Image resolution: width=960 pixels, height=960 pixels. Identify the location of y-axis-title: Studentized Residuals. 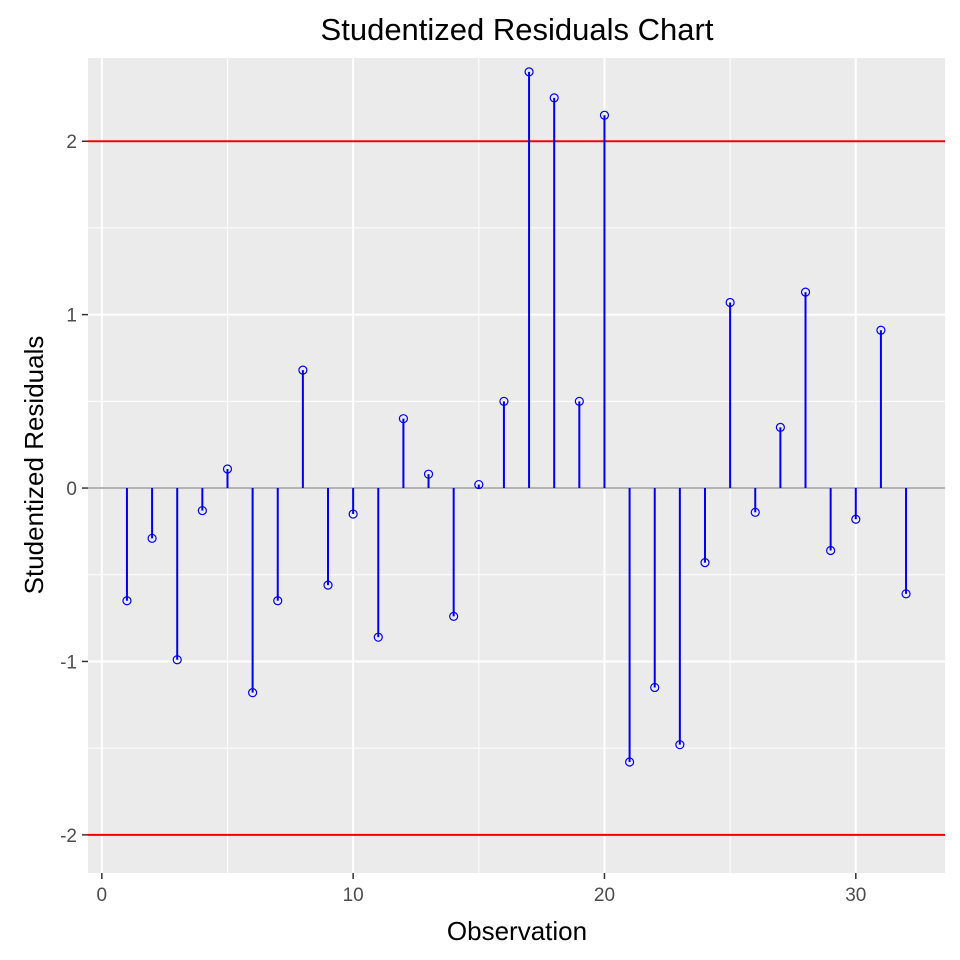
(34, 465).